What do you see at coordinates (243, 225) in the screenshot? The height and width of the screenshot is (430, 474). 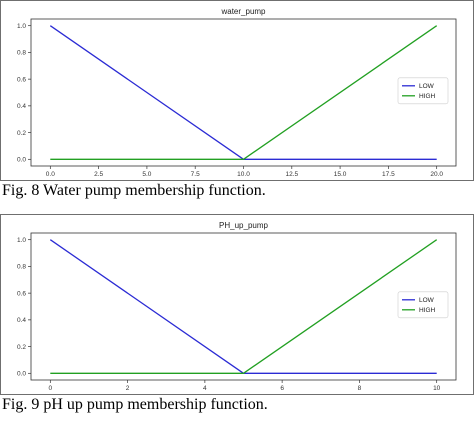 I see `chart-title: PH_up_pump` at bounding box center [243, 225].